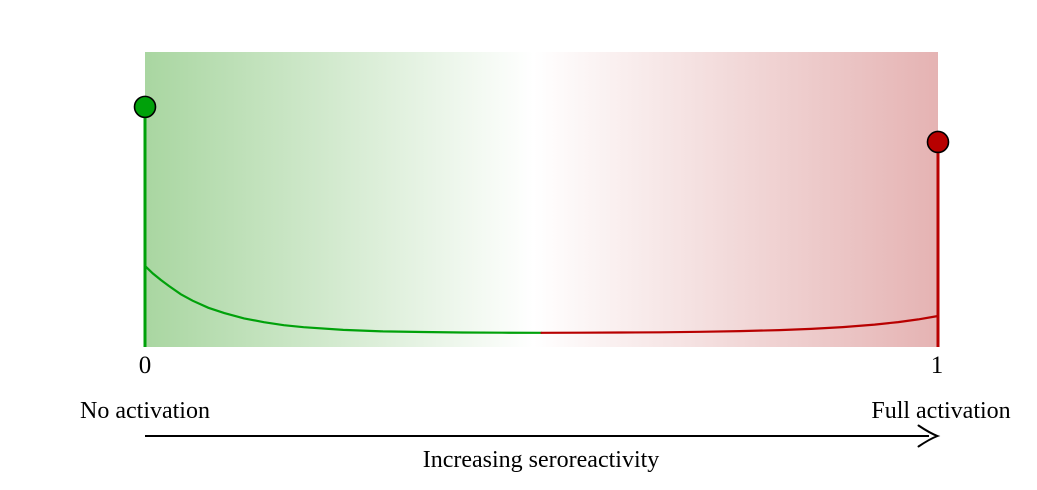  I want to click on x-tick-label-0: 0, so click(145, 365).